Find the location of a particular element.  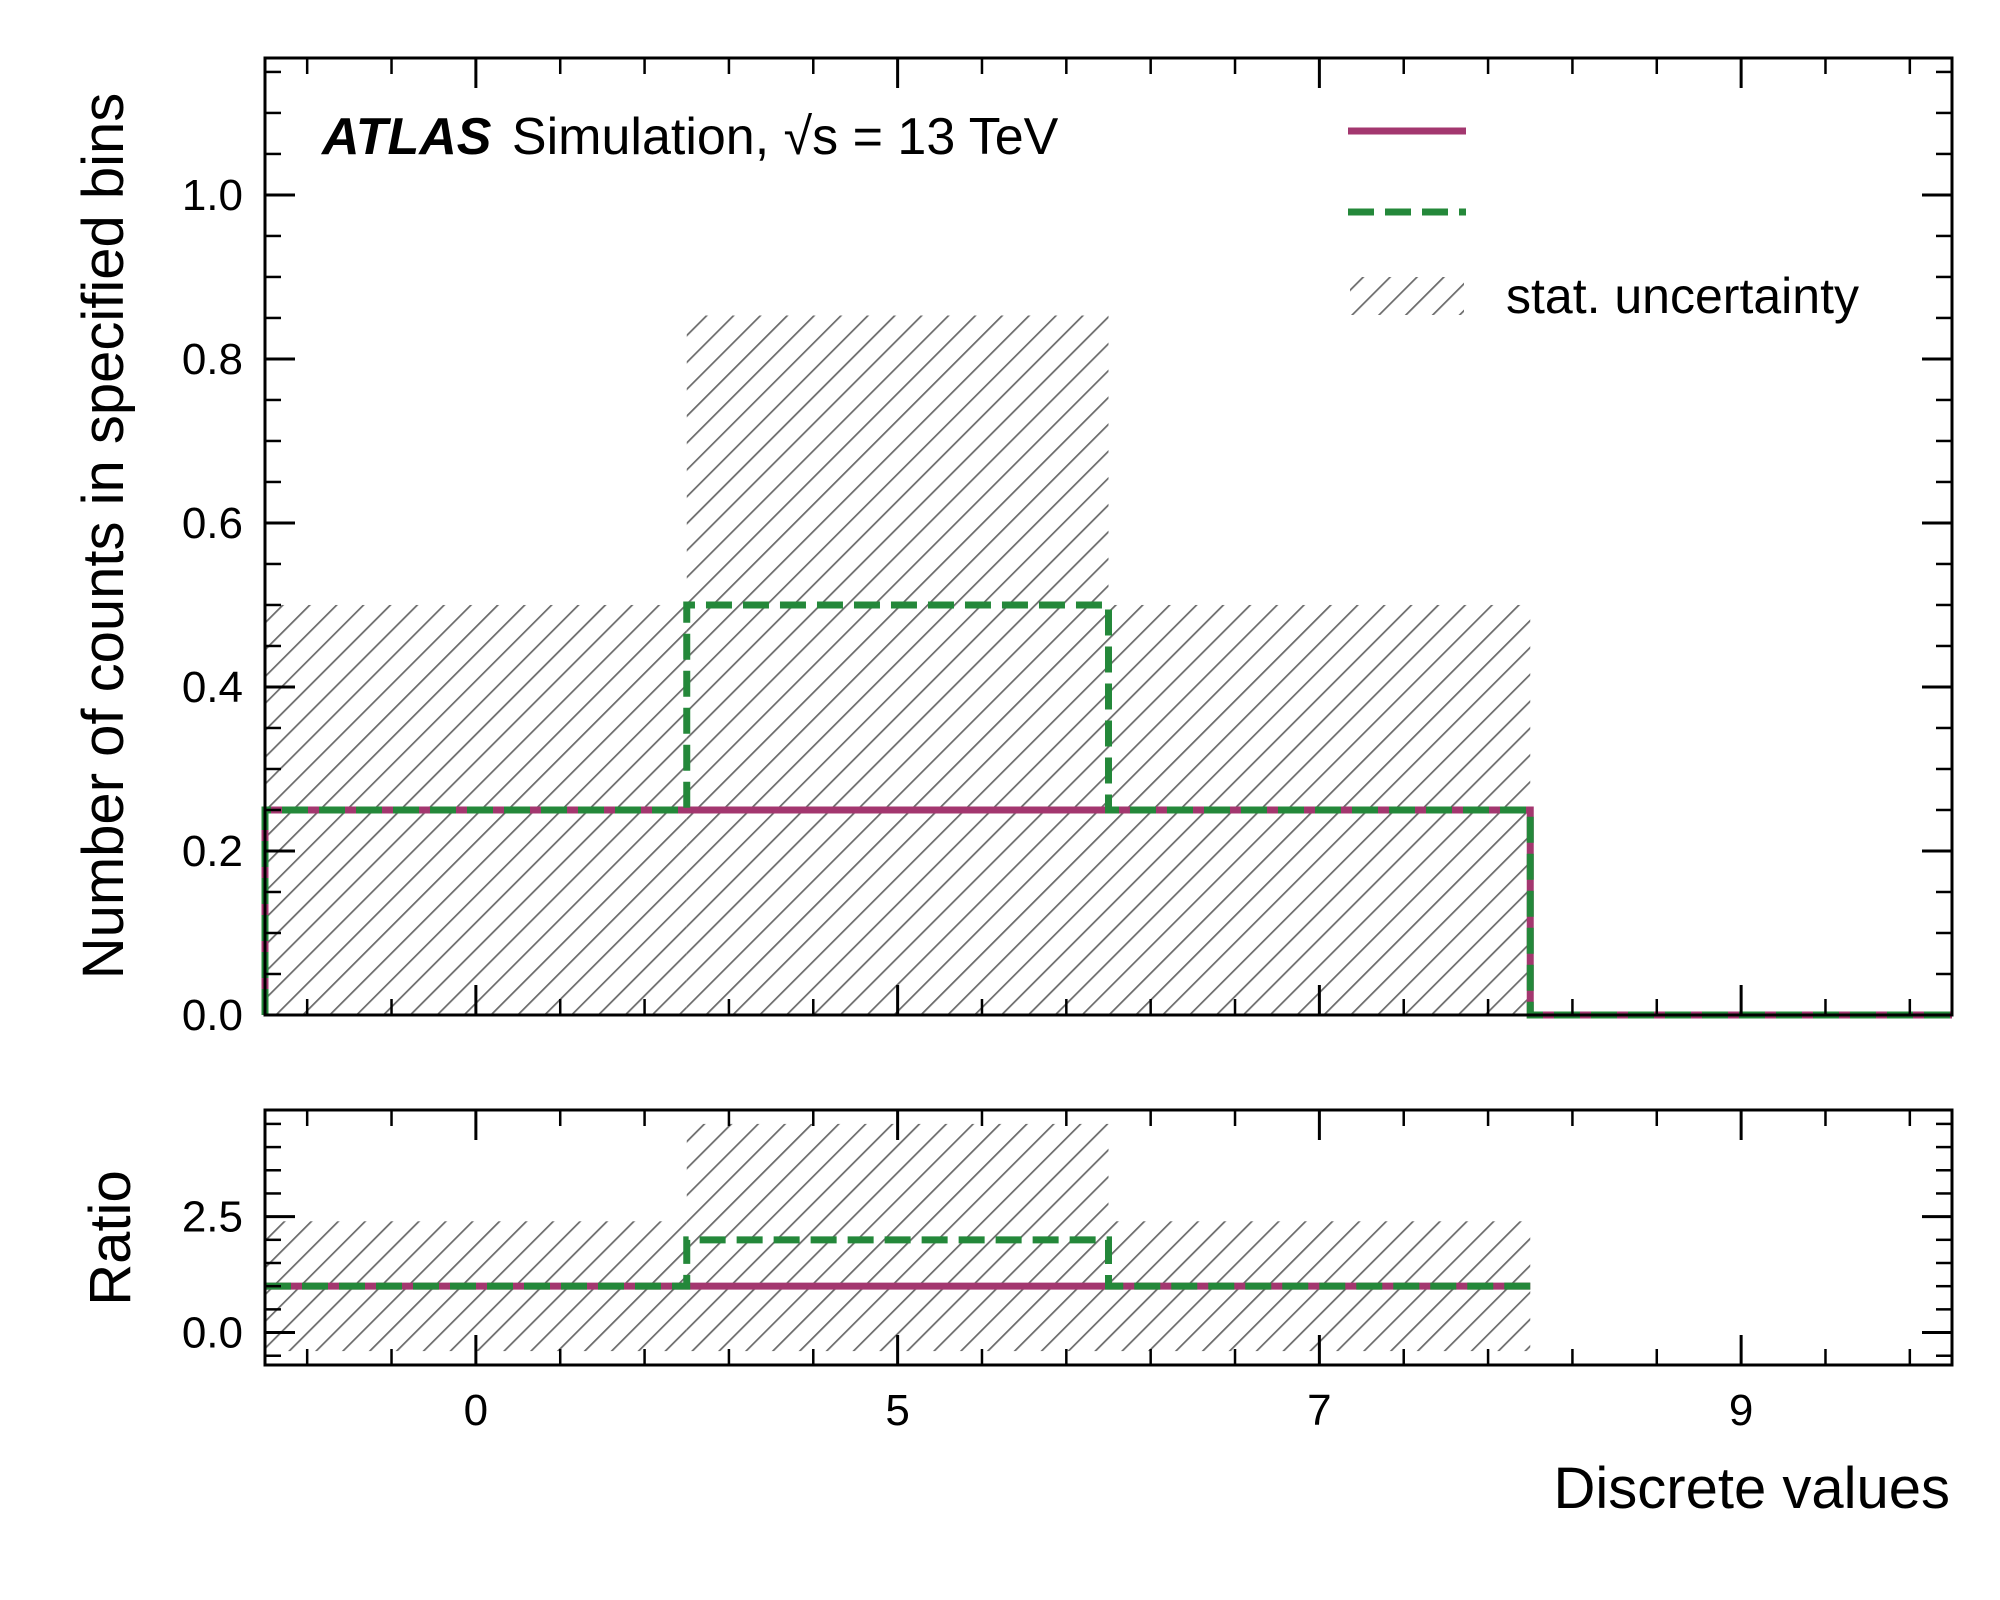

legend-hatch-swatch is located at coordinates (1407, 296).